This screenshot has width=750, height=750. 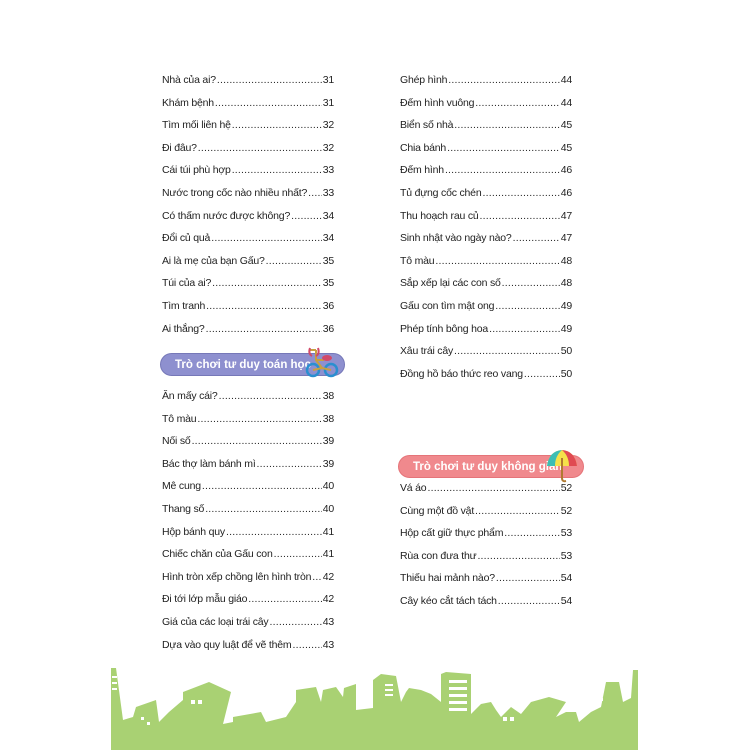 What do you see at coordinates (248, 514) in the screenshot?
I see `toc-entry: Thang số 40` at bounding box center [248, 514].